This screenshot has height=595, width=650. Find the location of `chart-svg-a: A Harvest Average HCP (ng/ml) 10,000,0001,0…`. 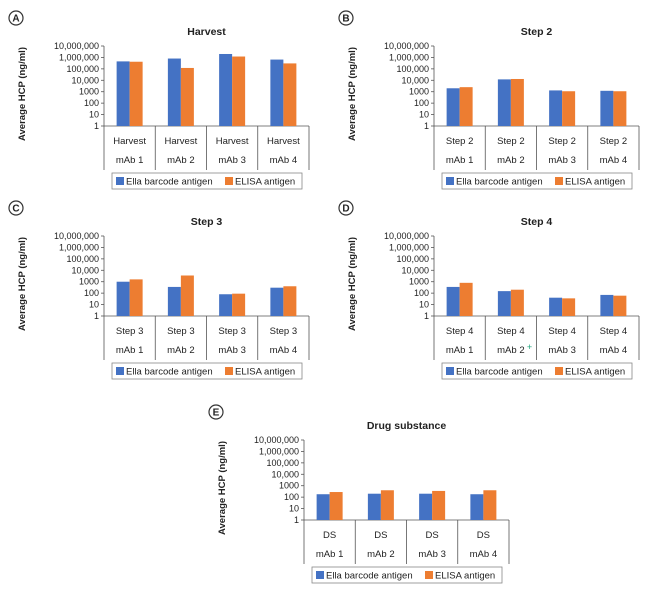

chart-svg-a: A Harvest Average HCP (ng/ml) 10,000,0001,0… is located at coordinates (159, 100).